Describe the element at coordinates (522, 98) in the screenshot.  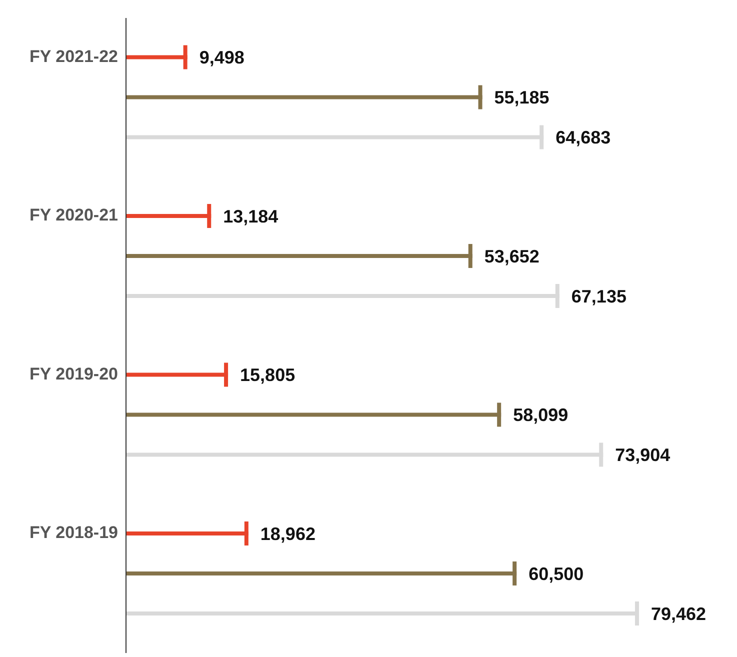
I see `data-label: 55,185` at that location.